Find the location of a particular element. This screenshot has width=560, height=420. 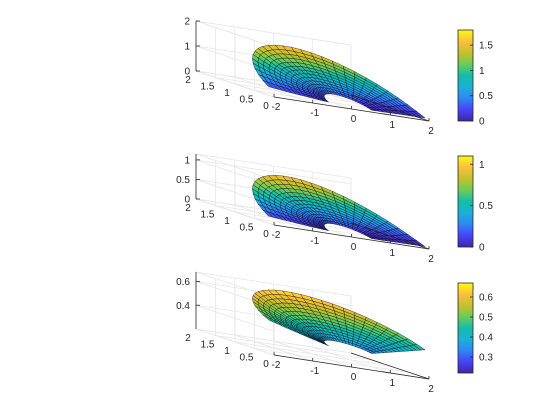

colorbar: 00.51 is located at coordinates (475, 204).